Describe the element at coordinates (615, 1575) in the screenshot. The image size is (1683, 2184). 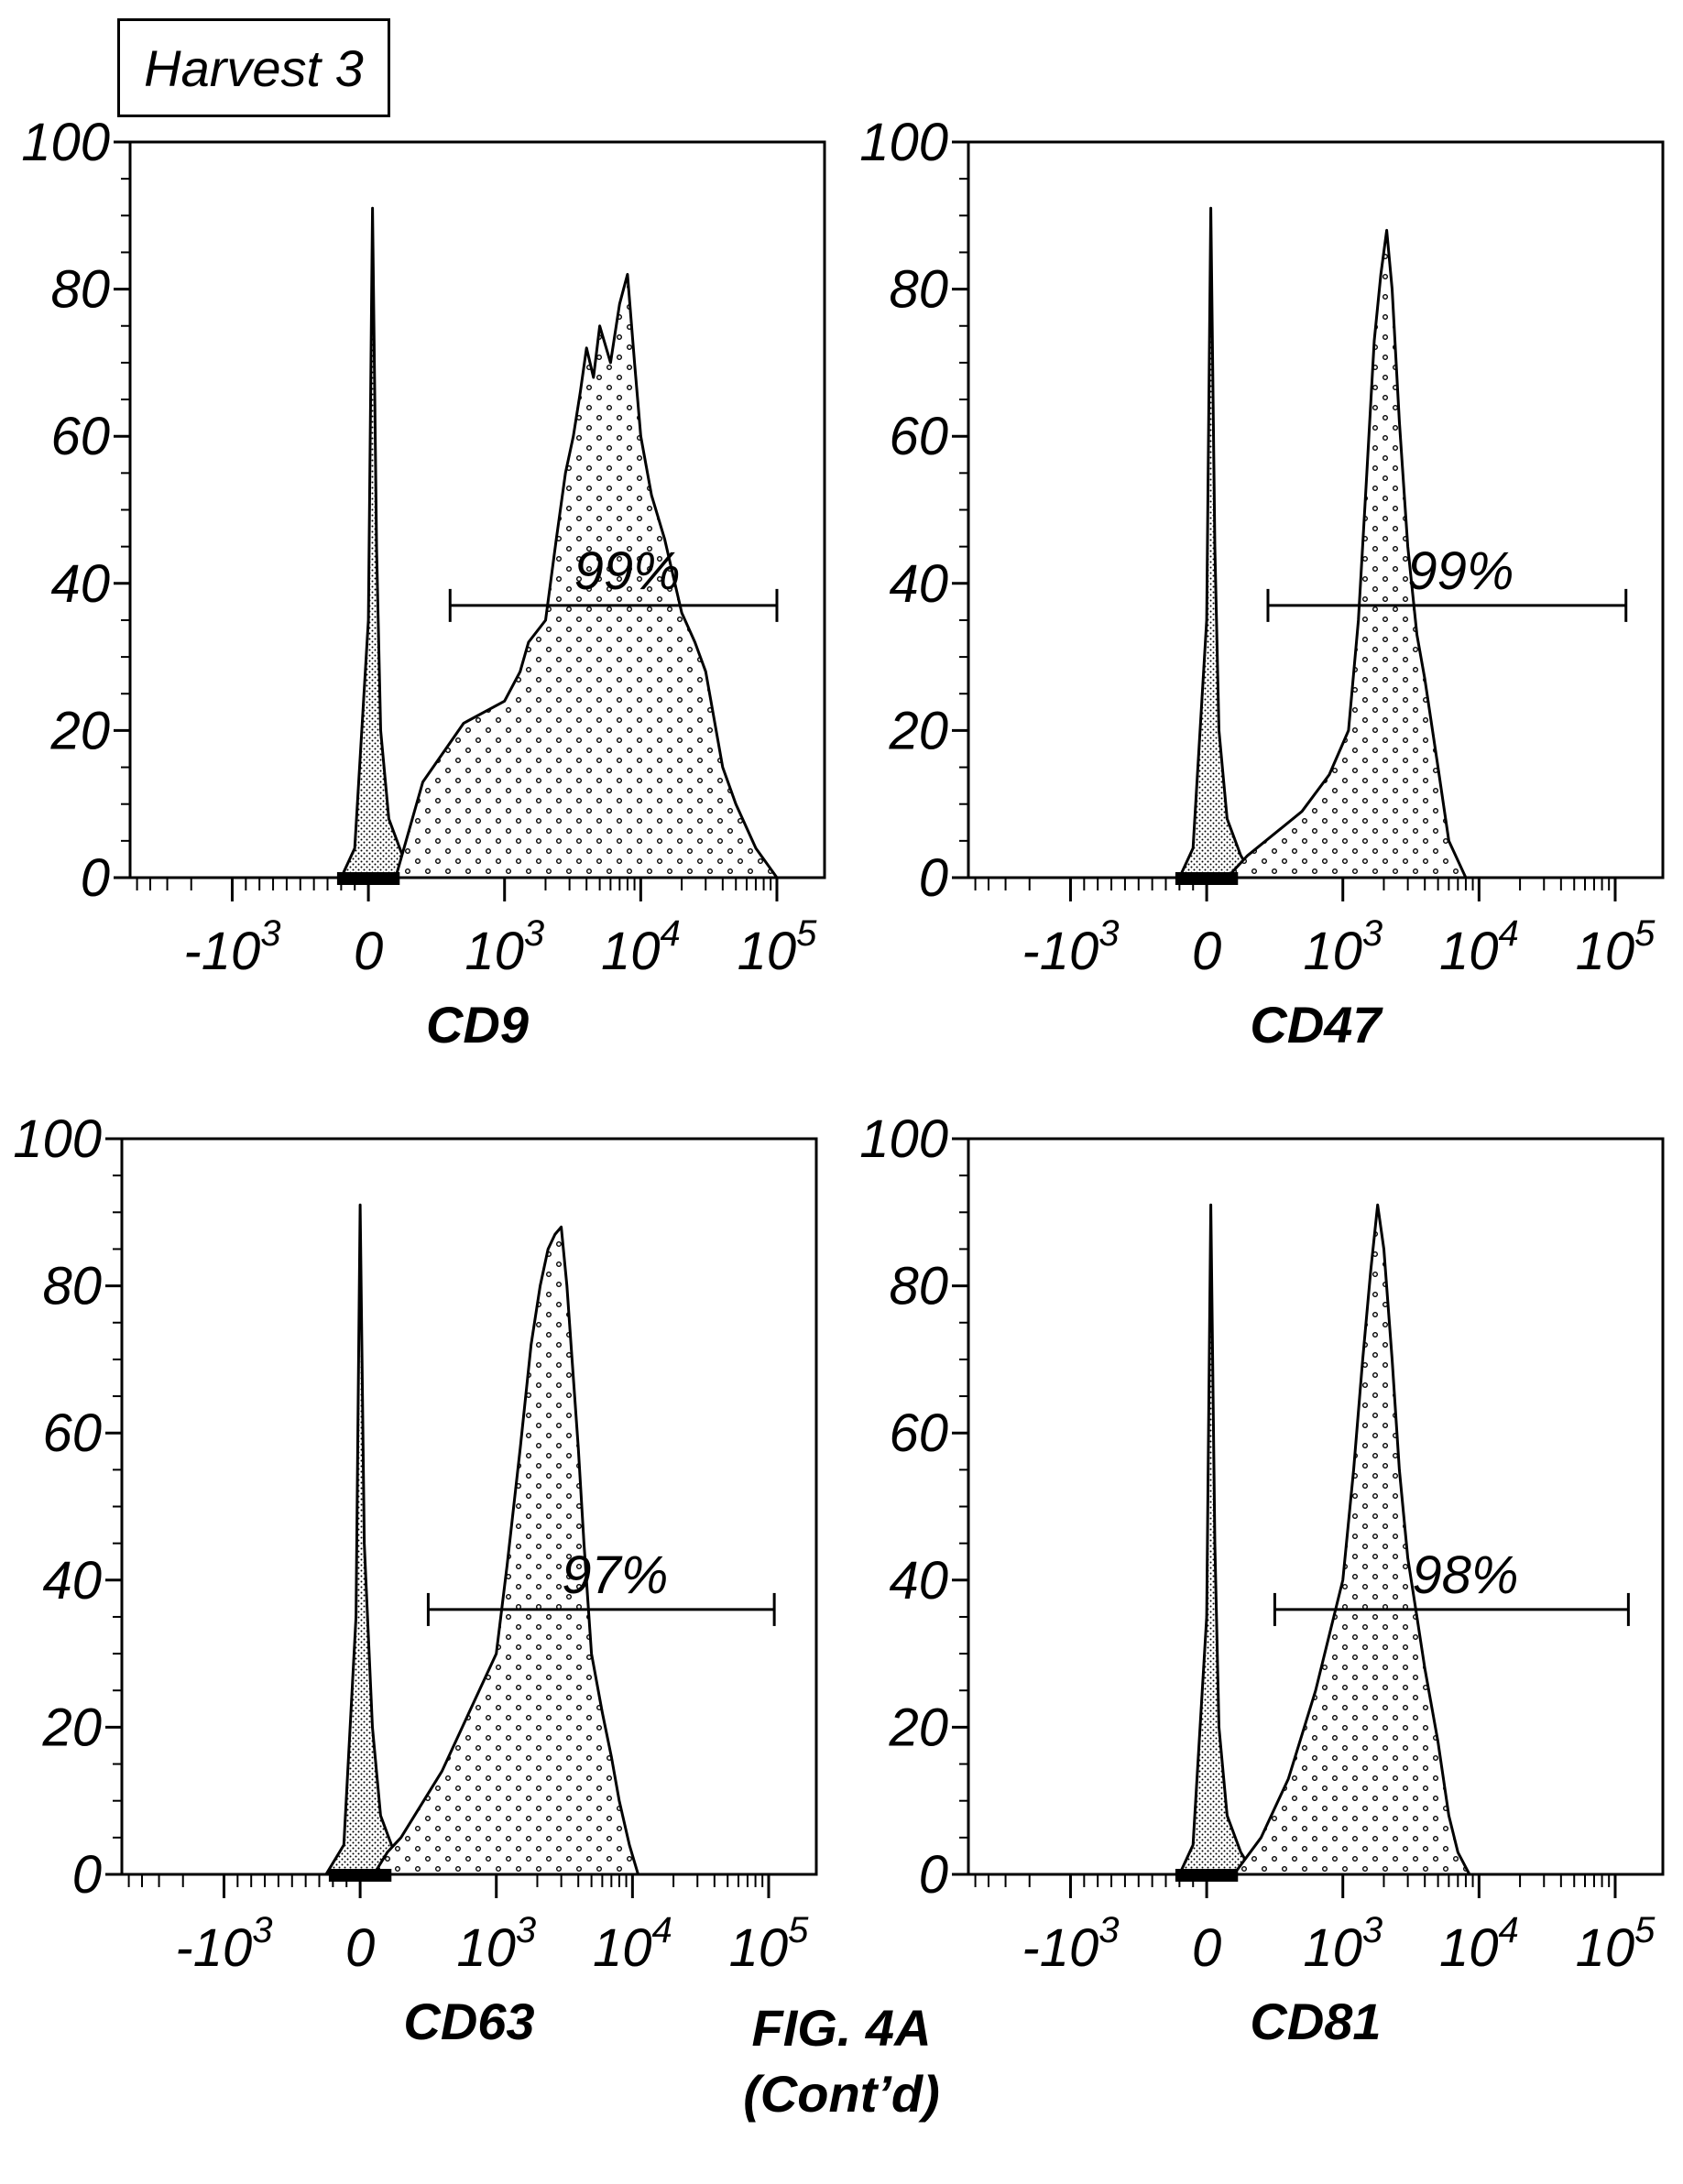
I see `gate-percent-label: 97%` at that location.